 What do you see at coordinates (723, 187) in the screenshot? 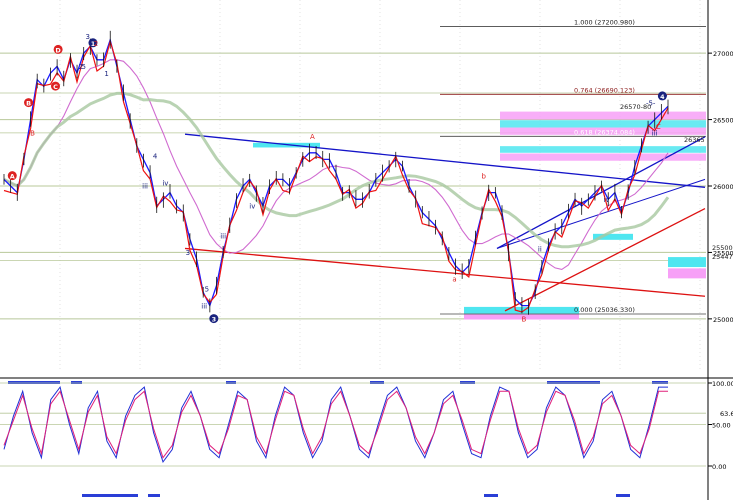
I see `price-axis-label: 26000.` at bounding box center [723, 187].